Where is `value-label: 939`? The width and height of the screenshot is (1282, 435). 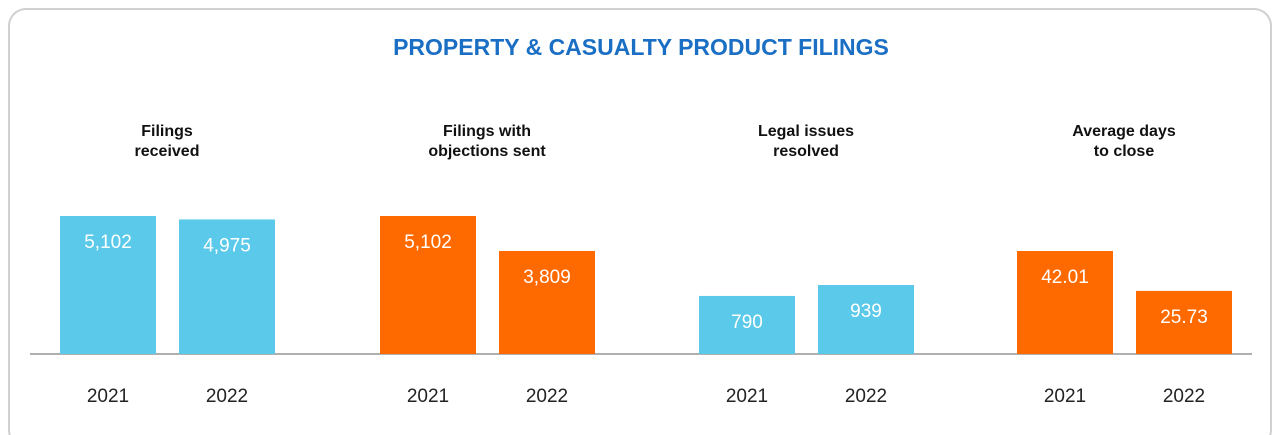
value-label: 939 is located at coordinates (866, 311).